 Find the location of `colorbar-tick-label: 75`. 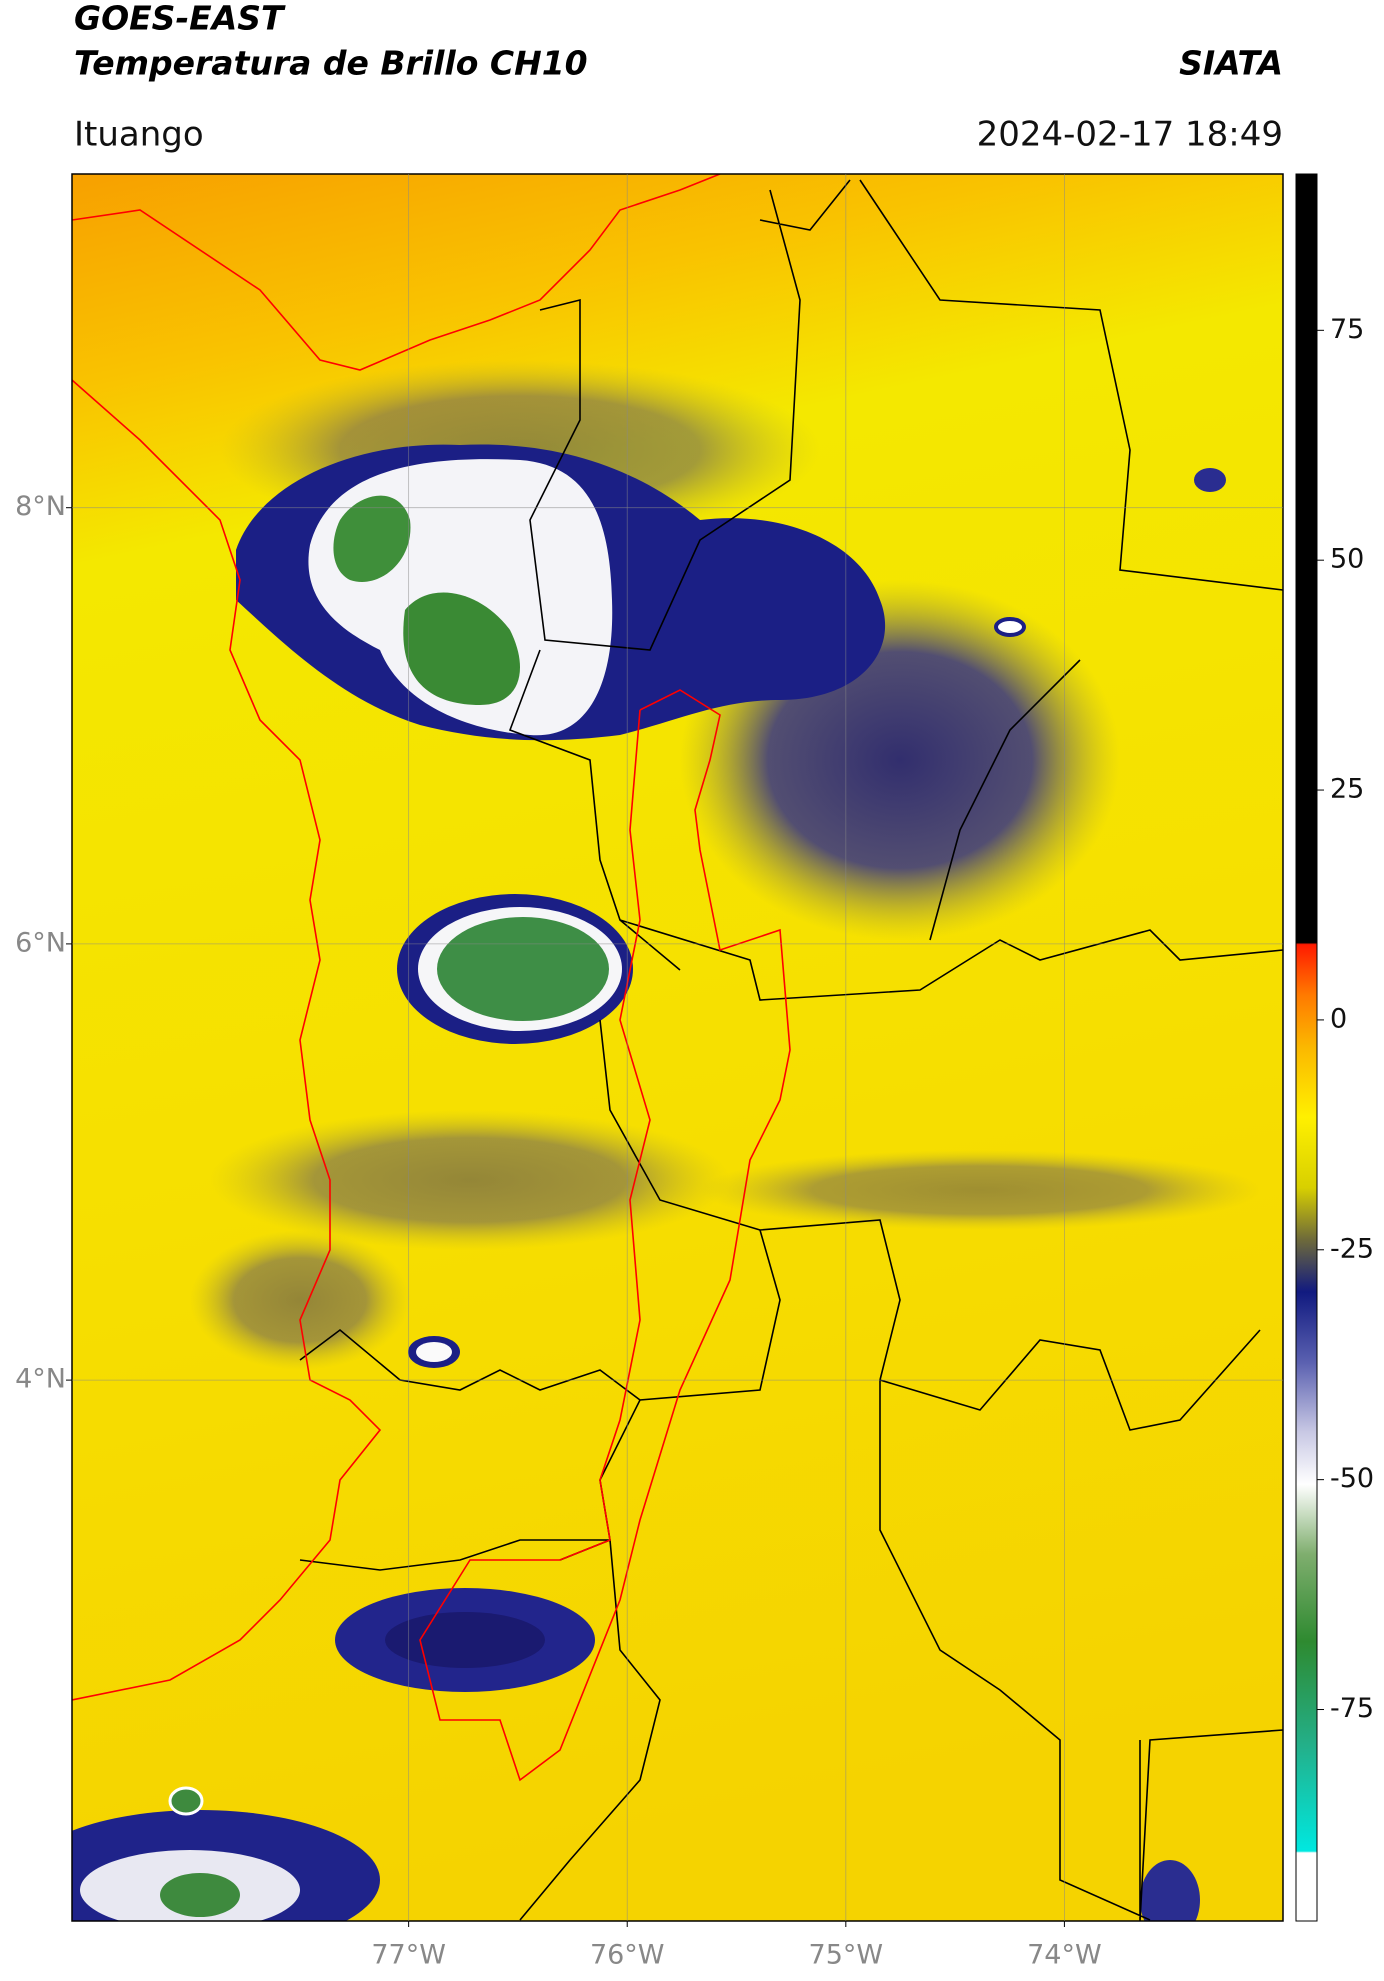

colorbar-tick-label: 75 is located at coordinates (1347, 329).